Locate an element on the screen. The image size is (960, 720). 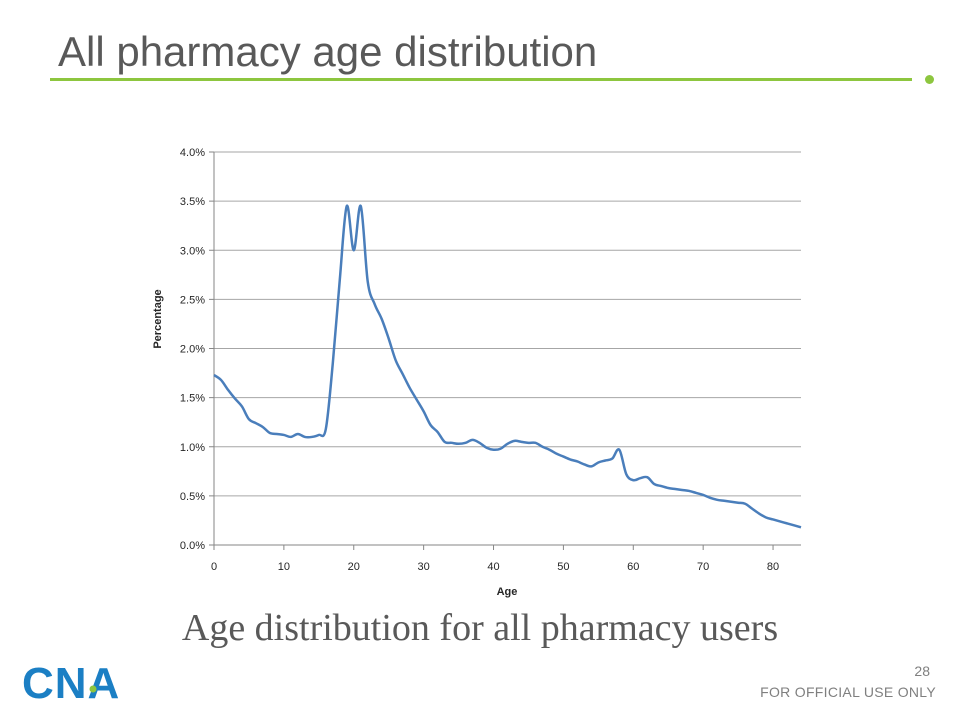
y-tick-label: 2.5% is located at coordinates (192, 300).